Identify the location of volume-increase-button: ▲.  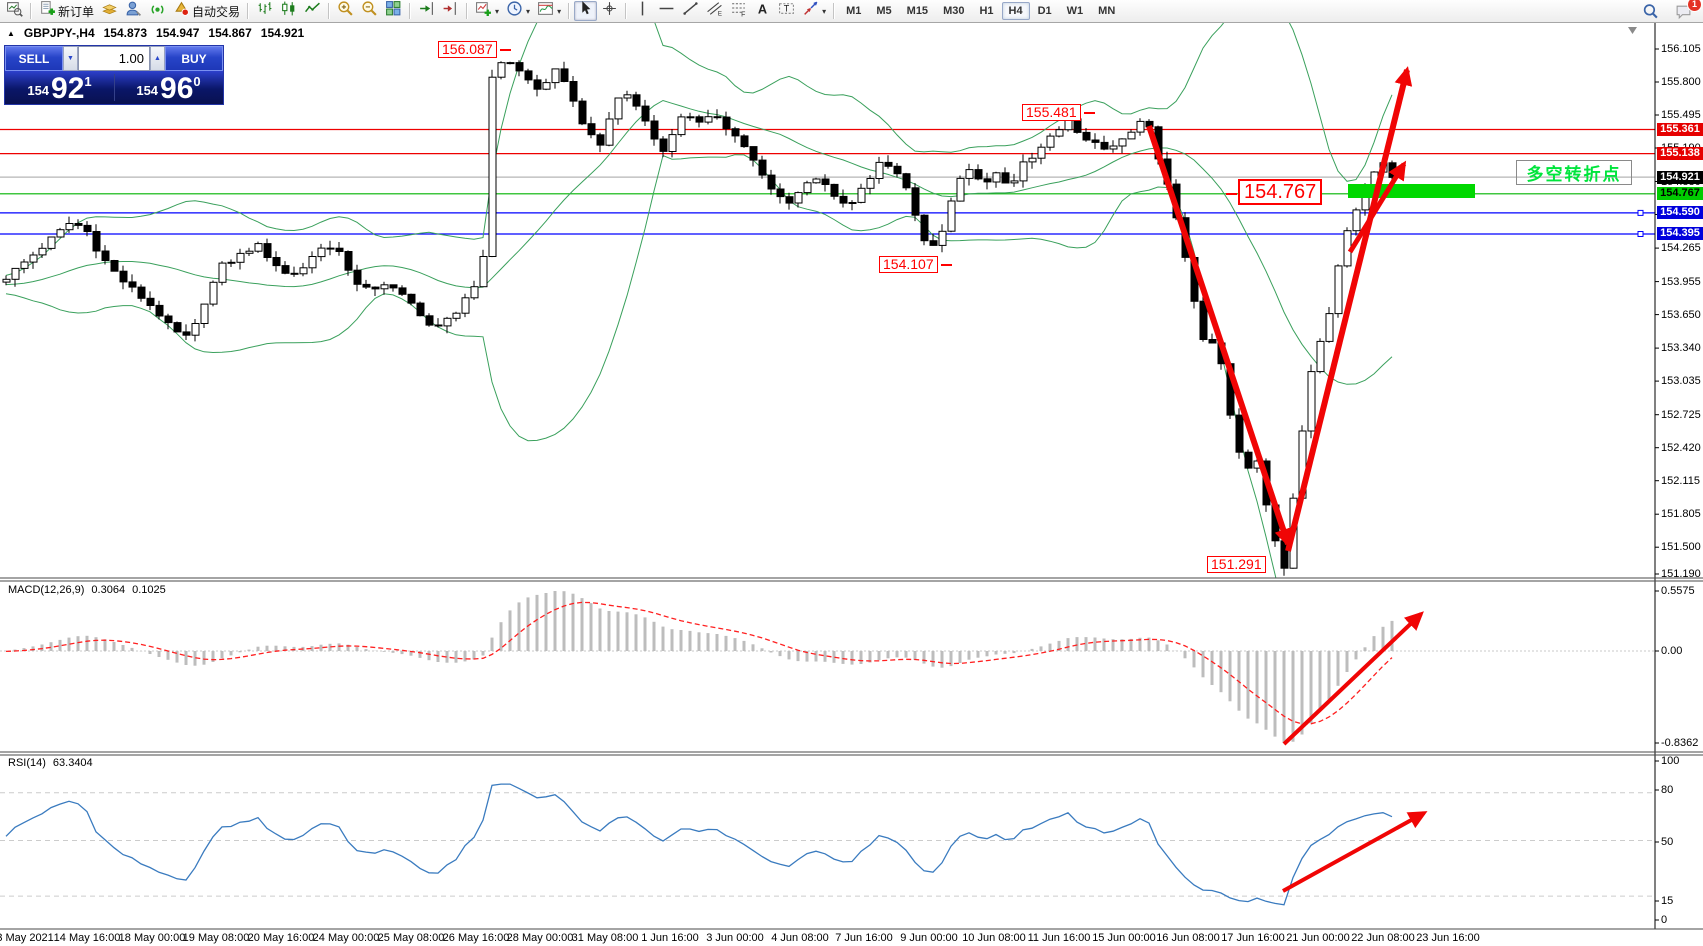
(157, 58).